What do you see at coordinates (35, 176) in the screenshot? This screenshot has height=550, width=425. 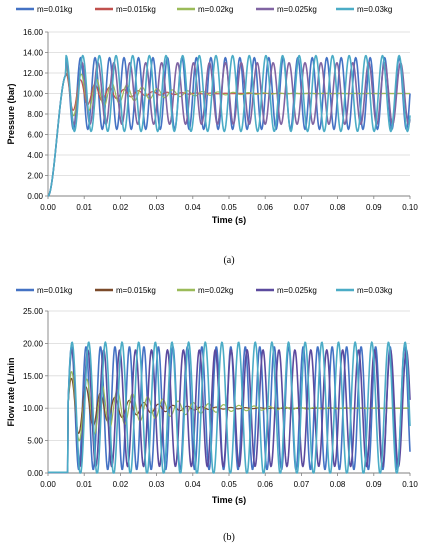 I see `y-tick-label: 2.00` at bounding box center [35, 176].